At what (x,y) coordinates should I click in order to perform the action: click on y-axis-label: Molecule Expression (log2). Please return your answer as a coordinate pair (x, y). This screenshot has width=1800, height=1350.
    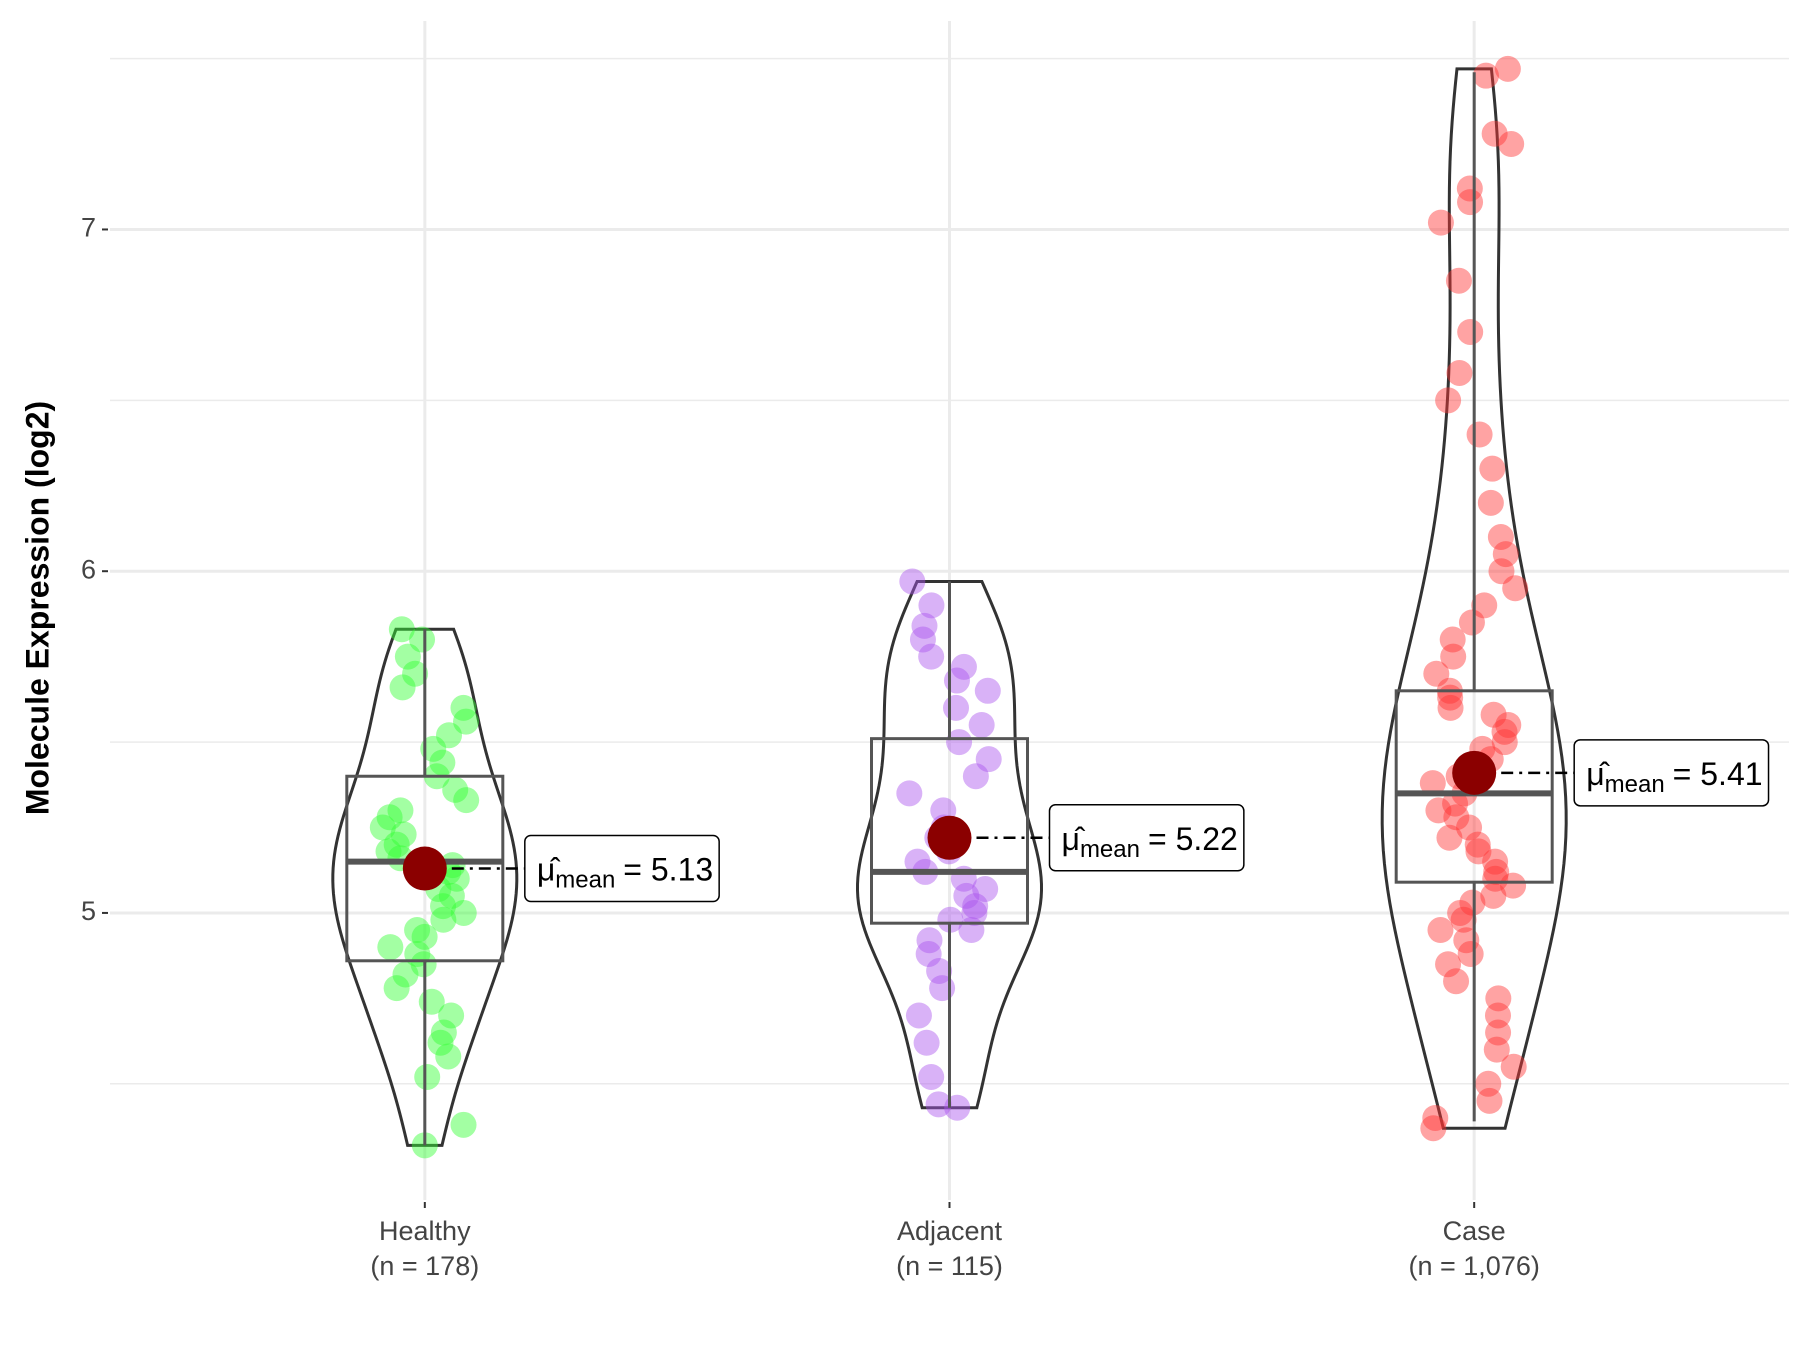
    Looking at the image, I should click on (37, 608).